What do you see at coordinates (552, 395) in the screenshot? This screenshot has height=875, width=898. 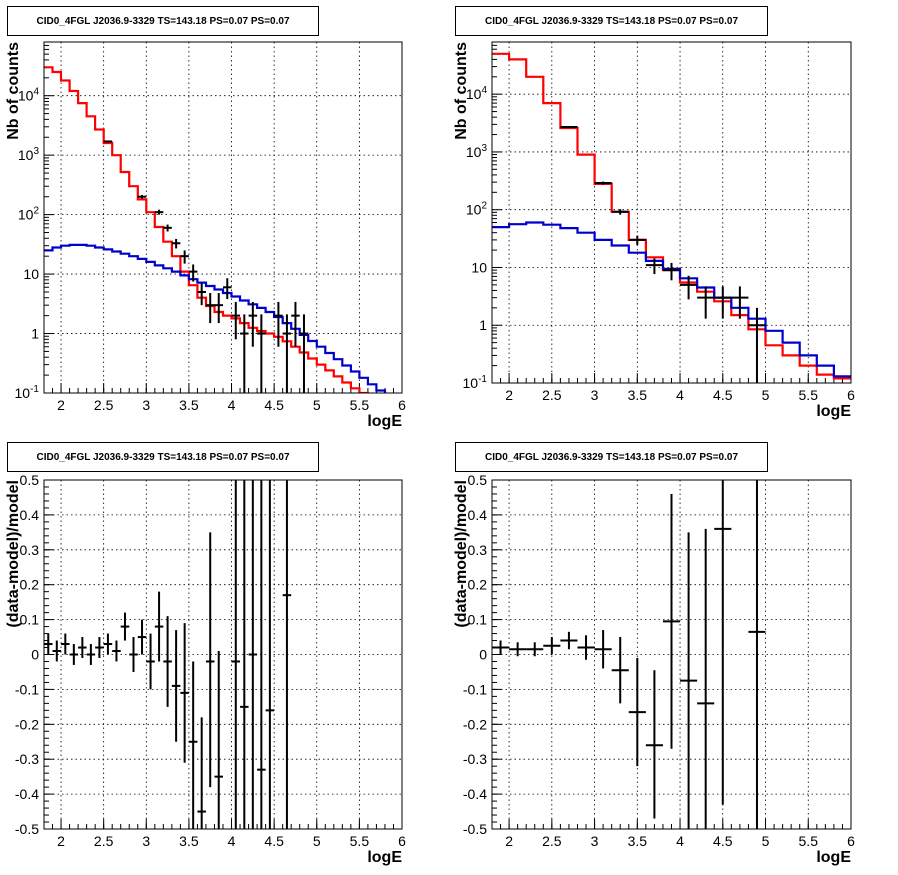 I see `x-tick-label: 2.5` at bounding box center [552, 395].